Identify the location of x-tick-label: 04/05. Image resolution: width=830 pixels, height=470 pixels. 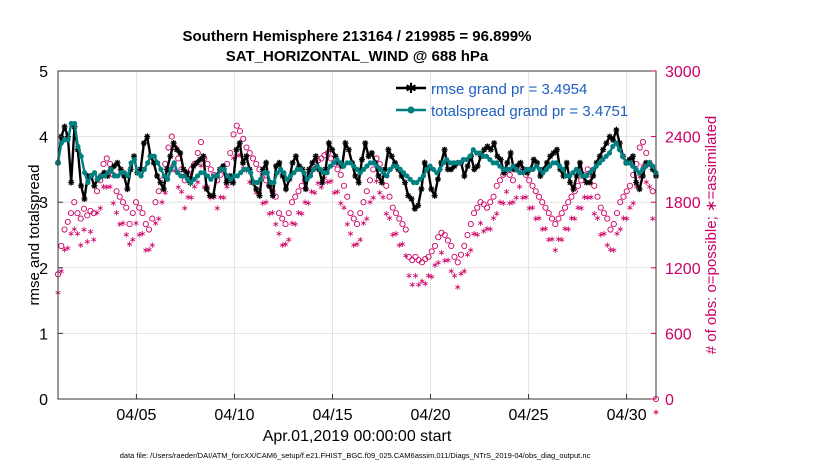
(136, 415).